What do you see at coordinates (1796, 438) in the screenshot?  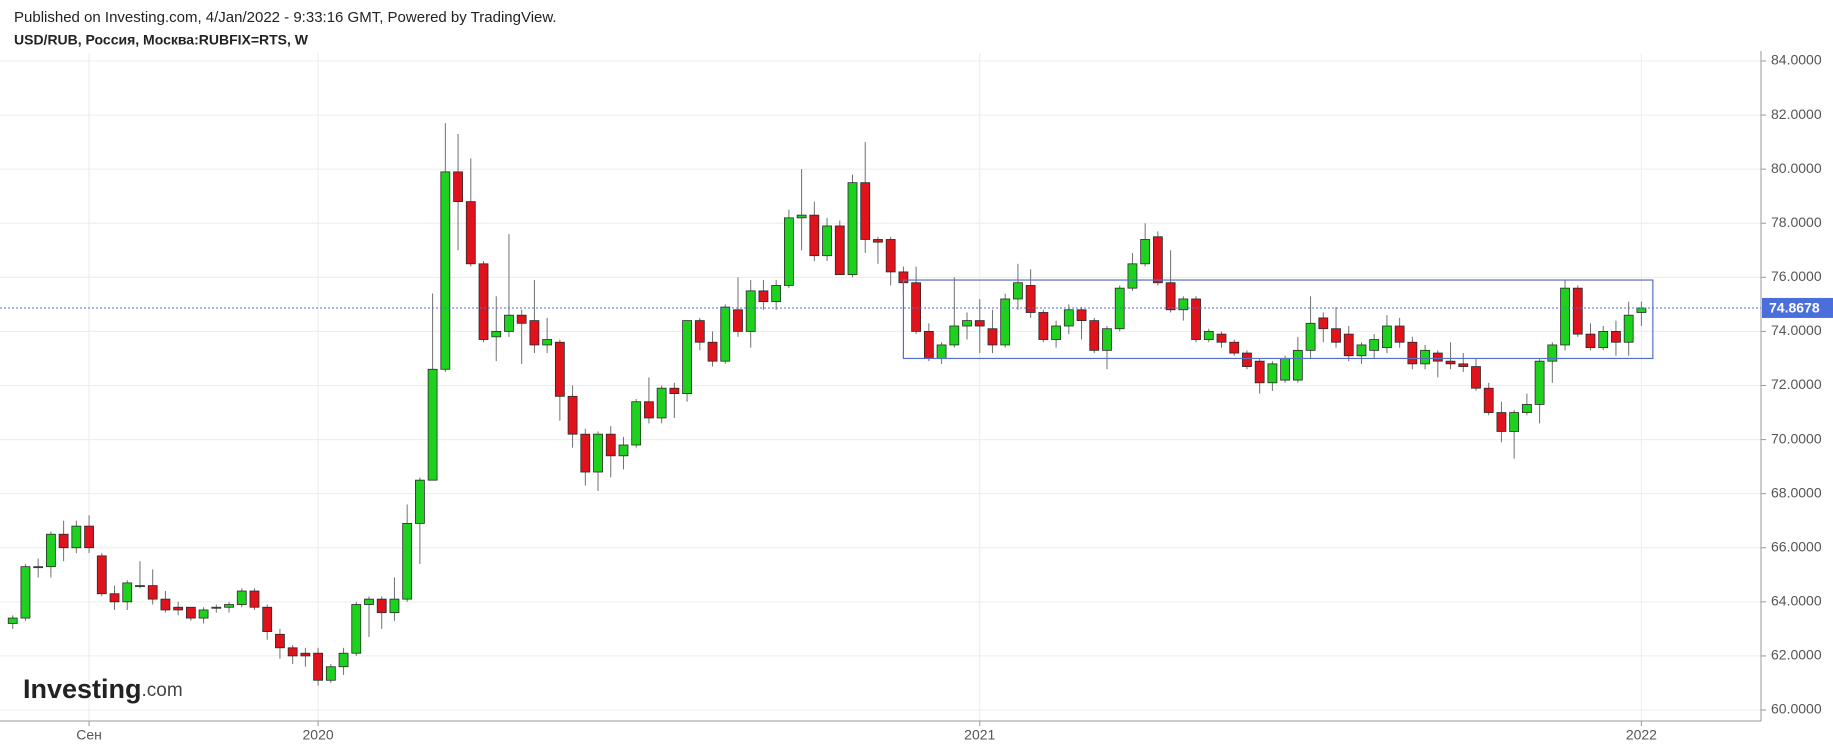 I see `y-tick-label: 70.0000` at bounding box center [1796, 438].